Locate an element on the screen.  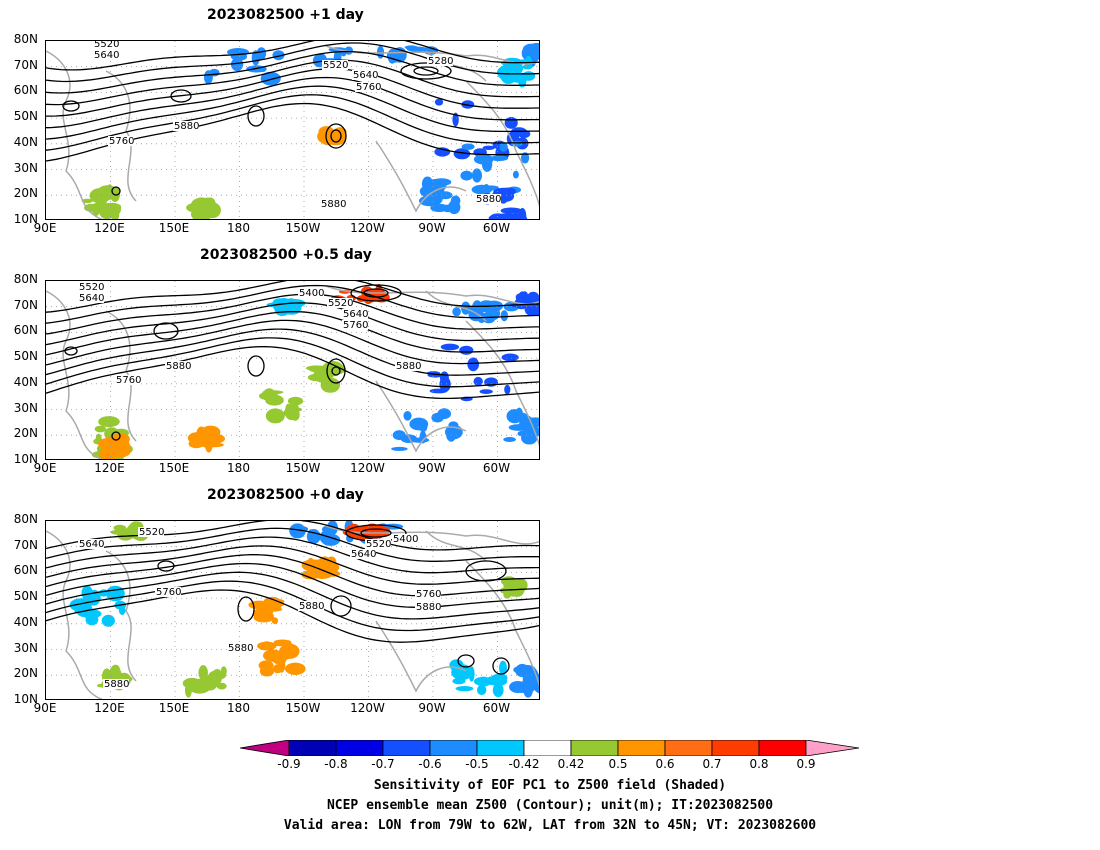
lat-label: 20N is located at coordinates (25, 673).